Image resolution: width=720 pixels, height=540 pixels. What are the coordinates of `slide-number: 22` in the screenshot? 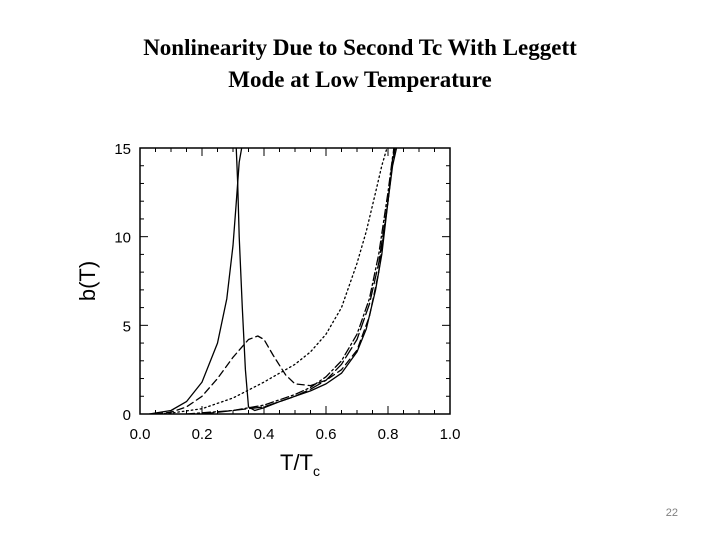 It's located at (671, 513).